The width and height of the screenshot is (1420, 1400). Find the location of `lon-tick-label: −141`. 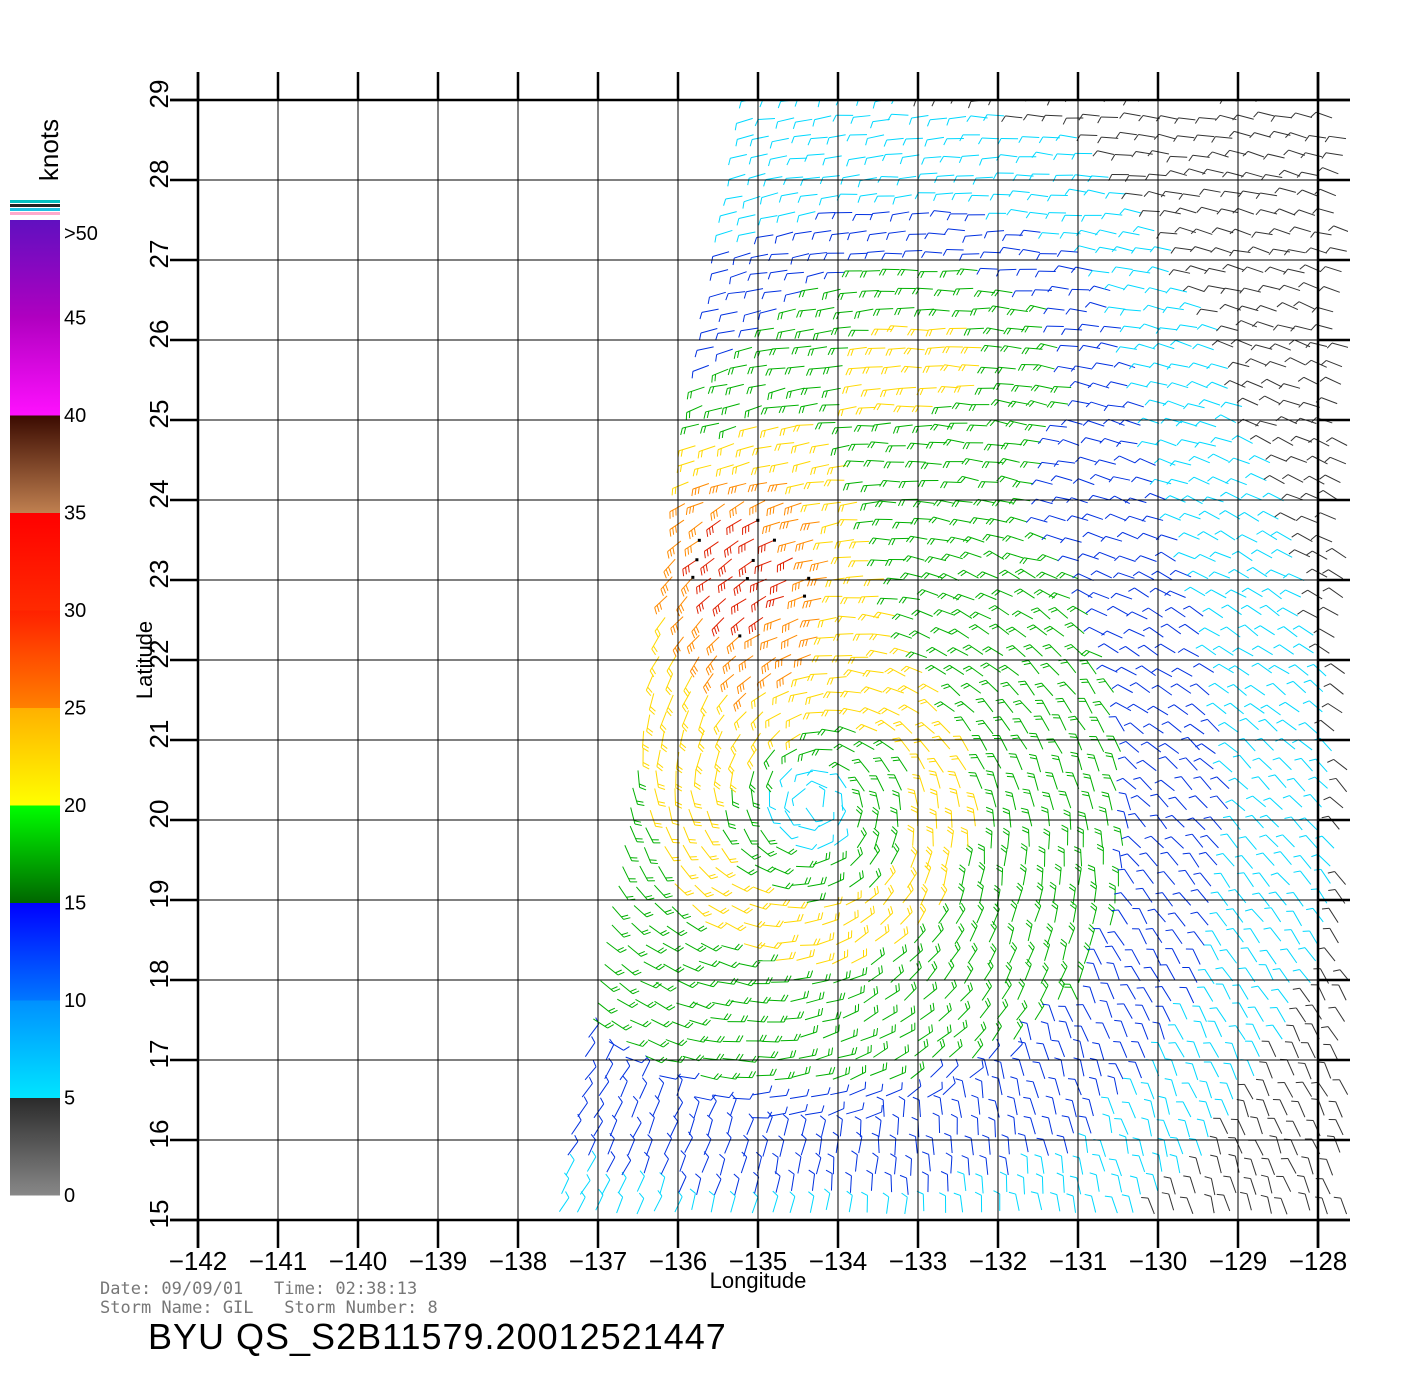

lon-tick-label: −141 is located at coordinates (278, 1261).